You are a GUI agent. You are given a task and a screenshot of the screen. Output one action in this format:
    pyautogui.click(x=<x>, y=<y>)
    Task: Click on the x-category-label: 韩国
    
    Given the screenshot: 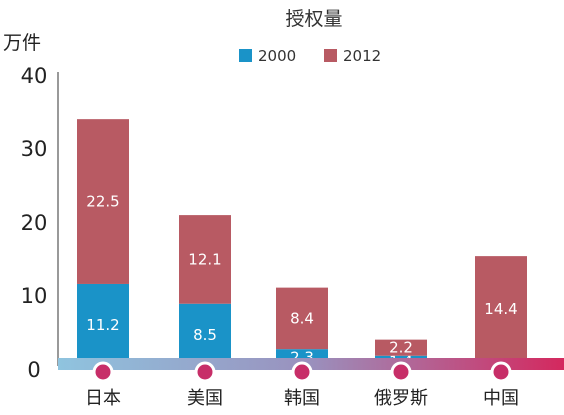 What is the action you would take?
    pyautogui.click(x=302, y=398)
    